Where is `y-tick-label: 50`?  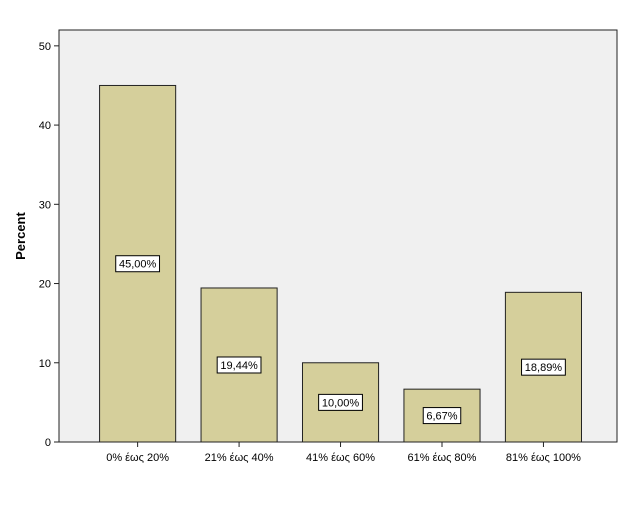 y-tick-label: 50 is located at coordinates (45, 47).